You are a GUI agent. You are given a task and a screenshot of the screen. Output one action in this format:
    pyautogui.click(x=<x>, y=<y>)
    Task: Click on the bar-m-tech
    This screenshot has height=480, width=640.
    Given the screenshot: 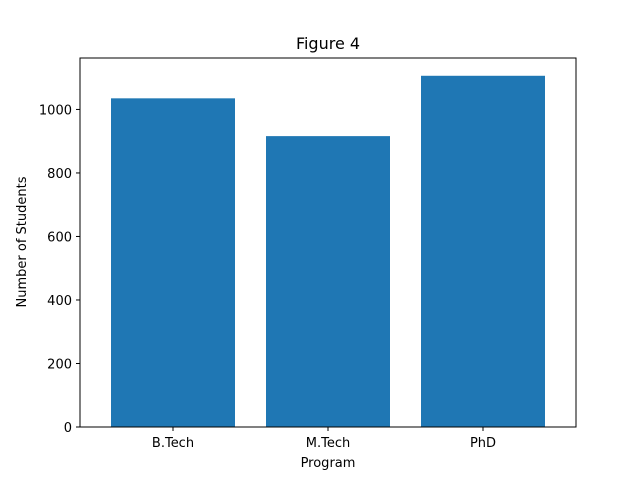 What is the action you would take?
    pyautogui.click(x=328, y=281)
    